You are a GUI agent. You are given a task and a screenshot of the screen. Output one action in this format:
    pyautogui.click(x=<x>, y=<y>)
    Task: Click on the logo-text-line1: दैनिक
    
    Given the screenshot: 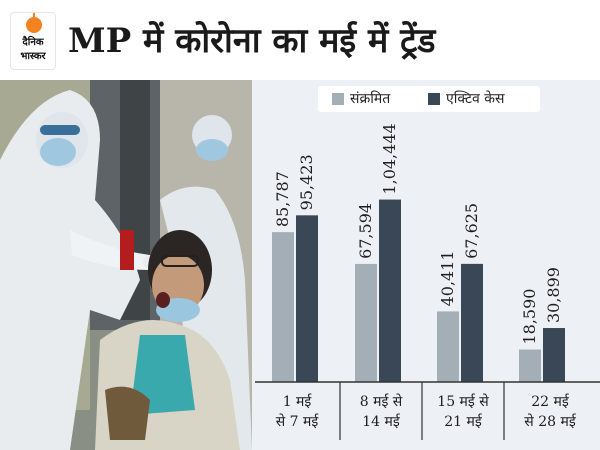 What is the action you would take?
    pyautogui.click(x=33, y=42)
    